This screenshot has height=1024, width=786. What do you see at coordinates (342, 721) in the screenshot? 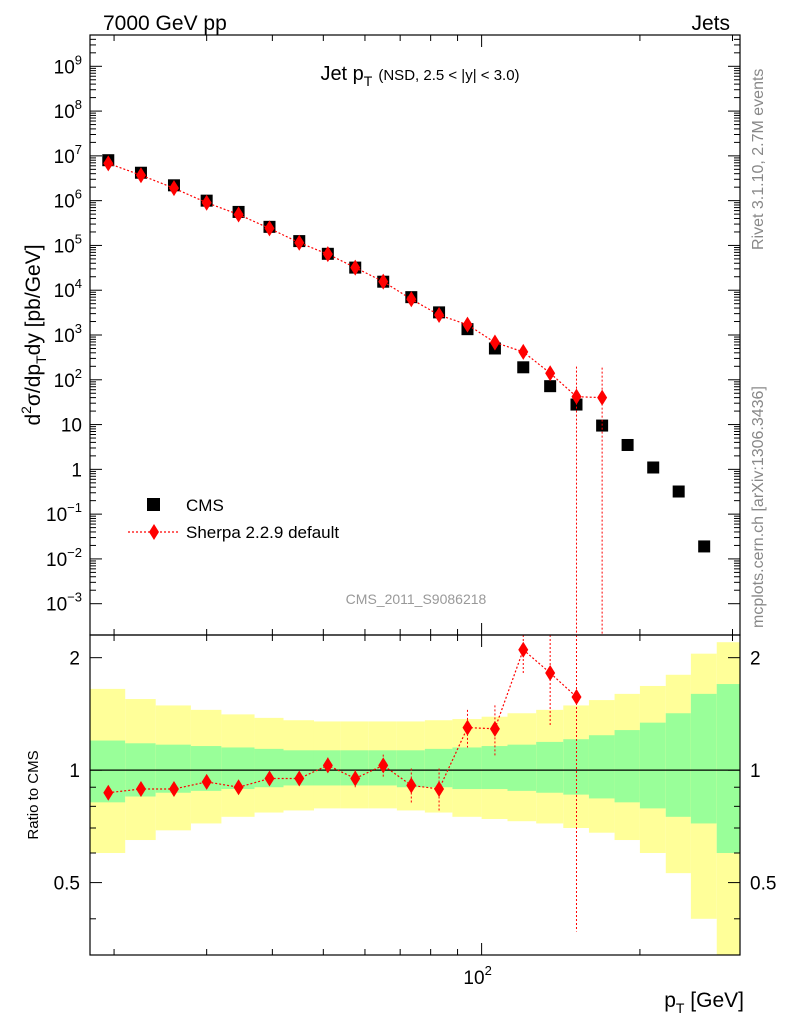
I see `ratio-line` at bounding box center [342, 721].